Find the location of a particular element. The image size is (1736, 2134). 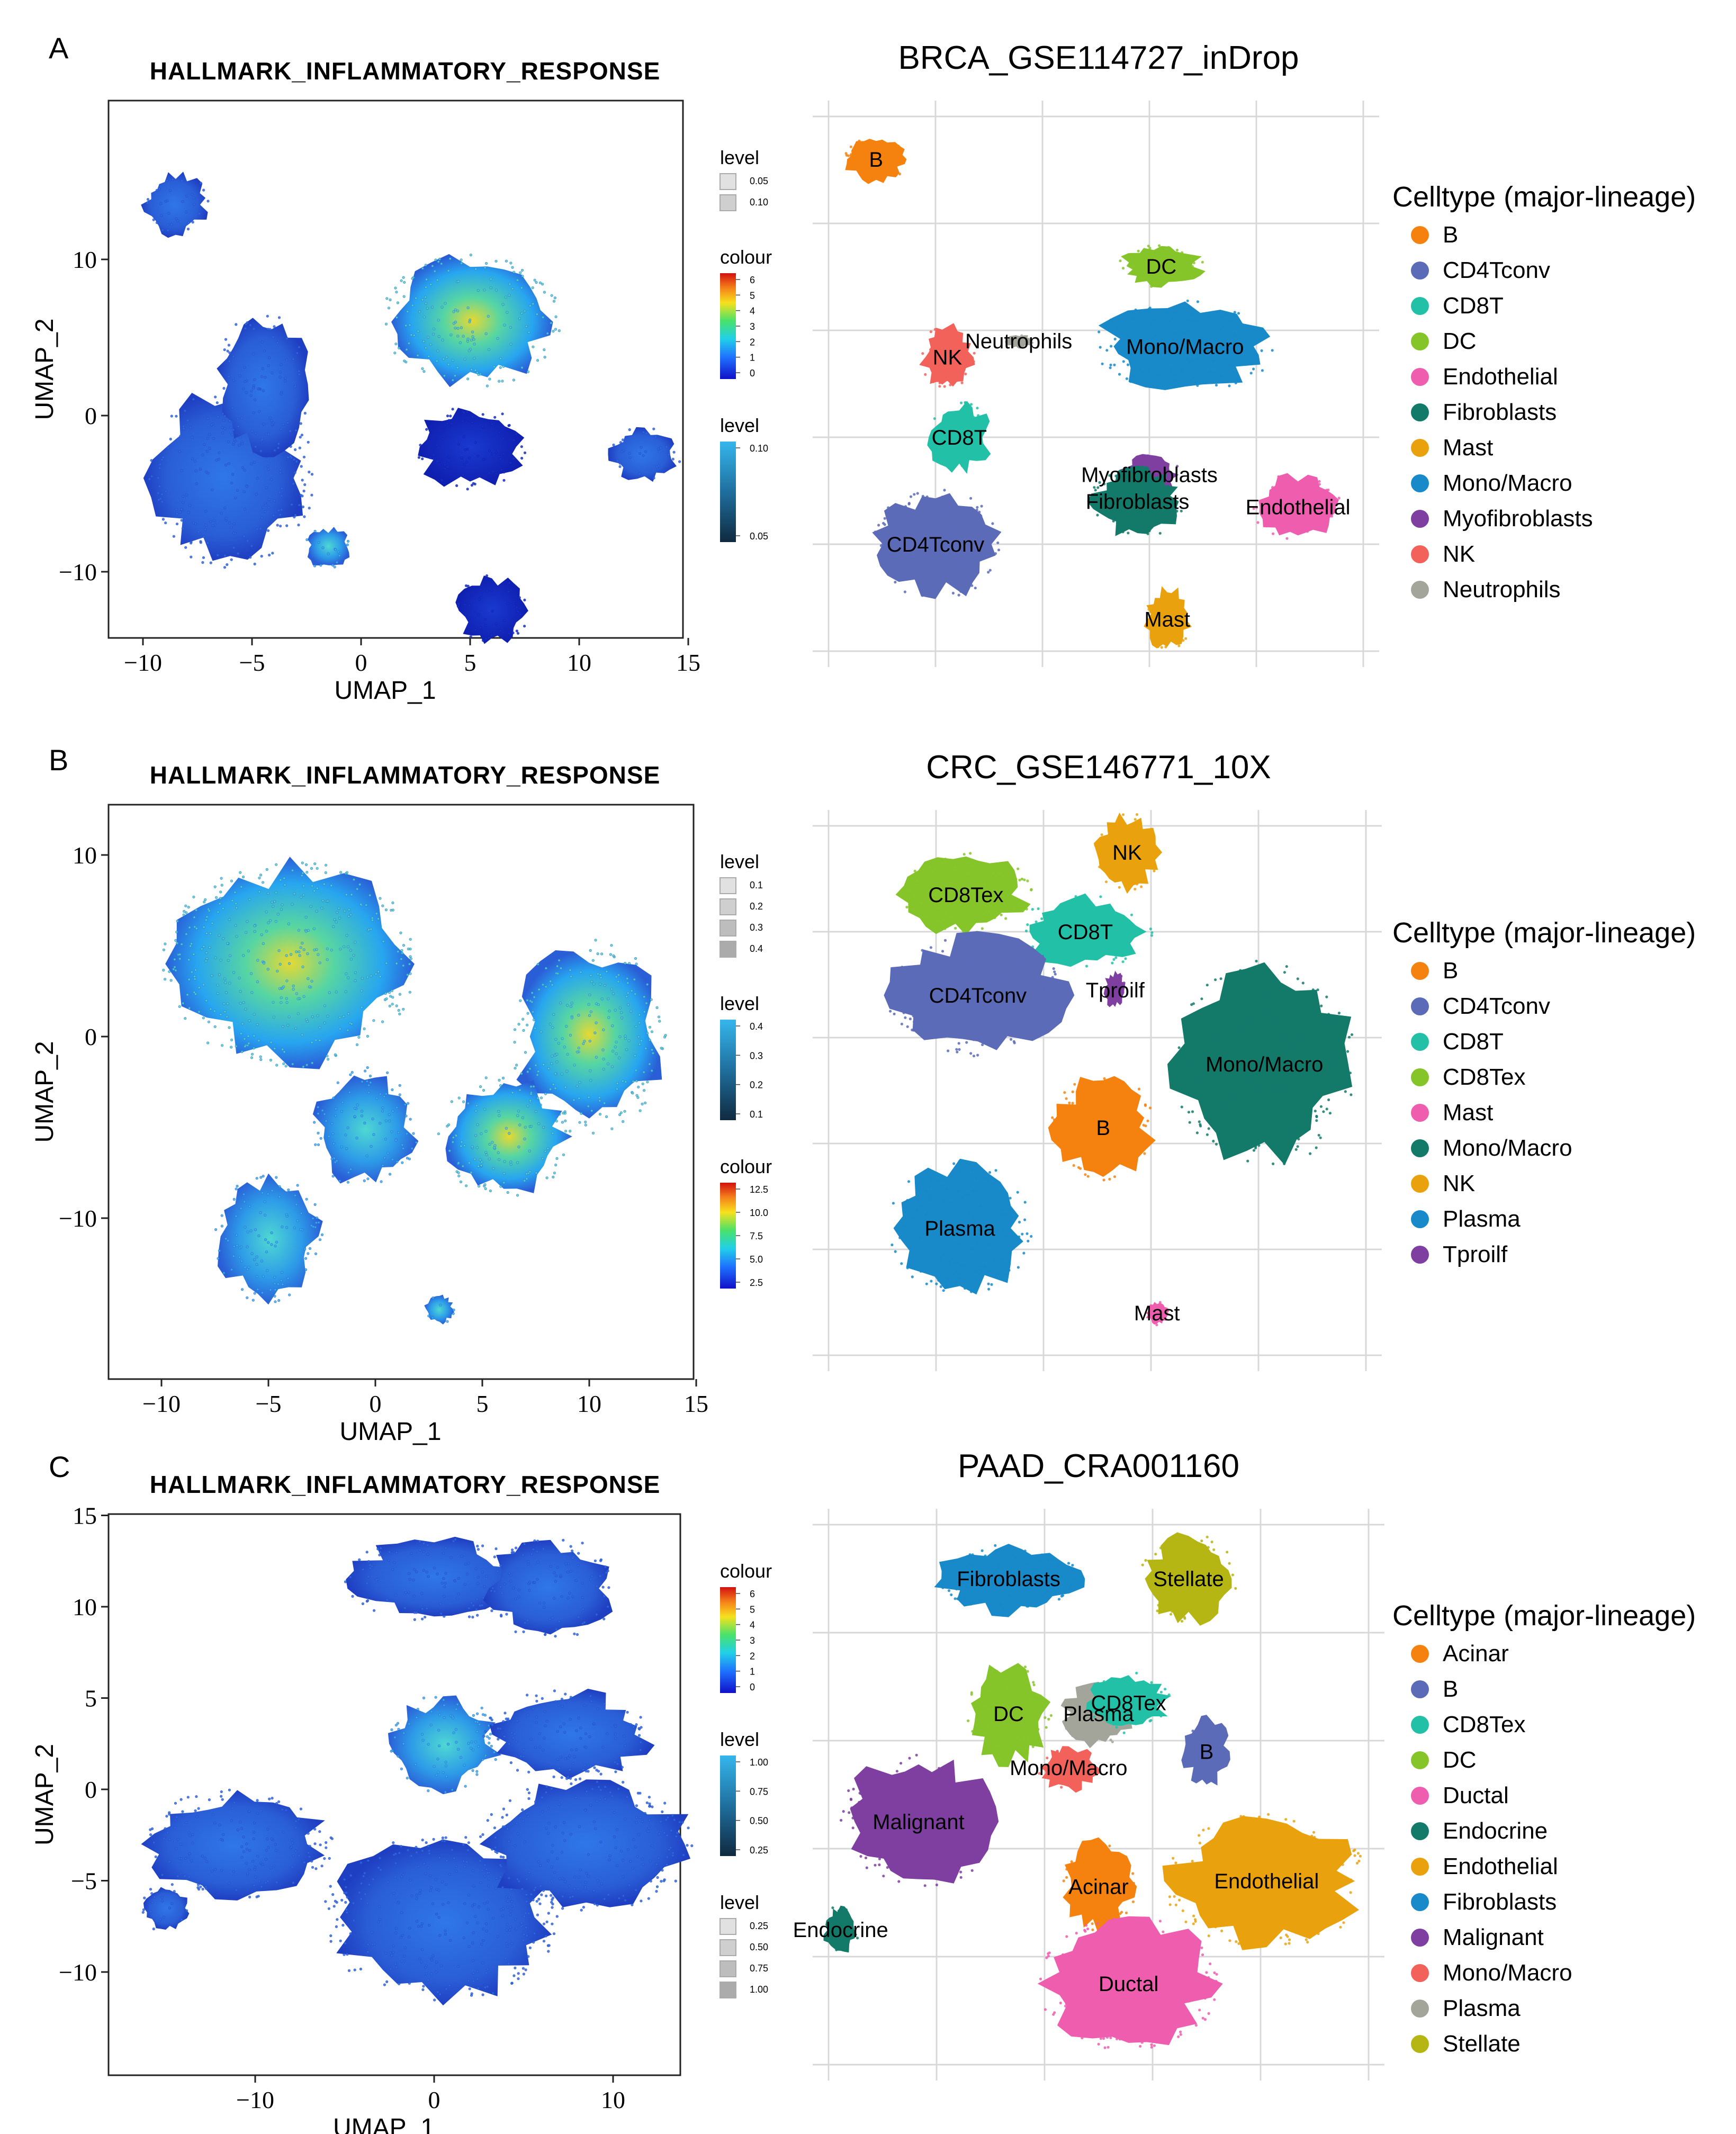

legend-colour: colour 12.5 10.0 7.5 5.0 2.5 is located at coordinates (746, 1223).